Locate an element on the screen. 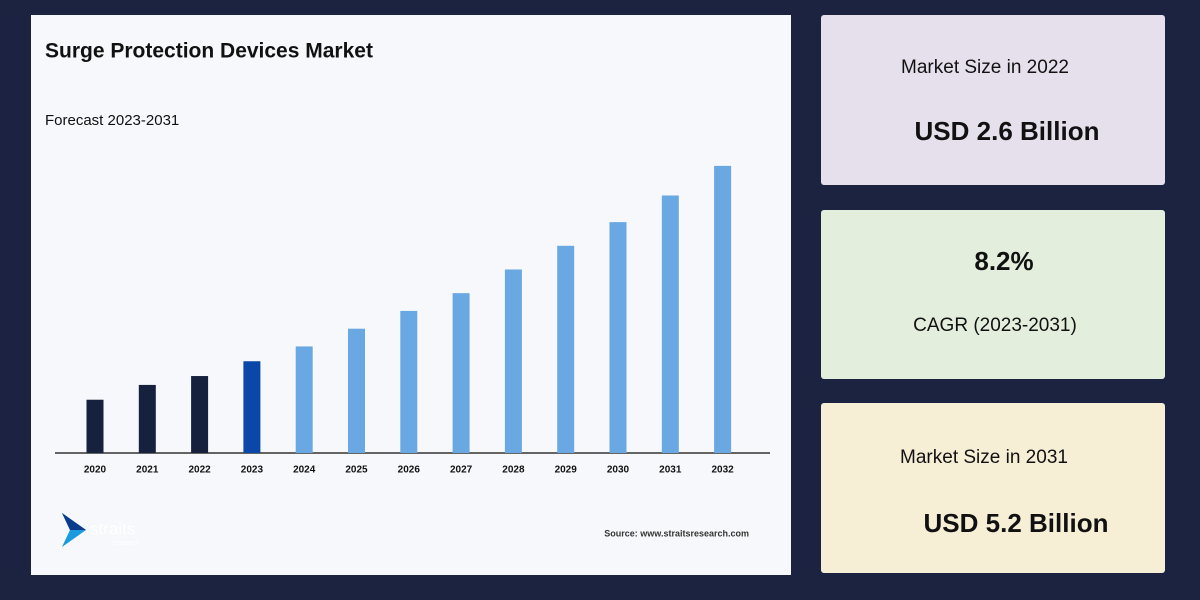 The height and width of the screenshot is (600, 1200). x-tick-label: 2026 is located at coordinates (409, 470).